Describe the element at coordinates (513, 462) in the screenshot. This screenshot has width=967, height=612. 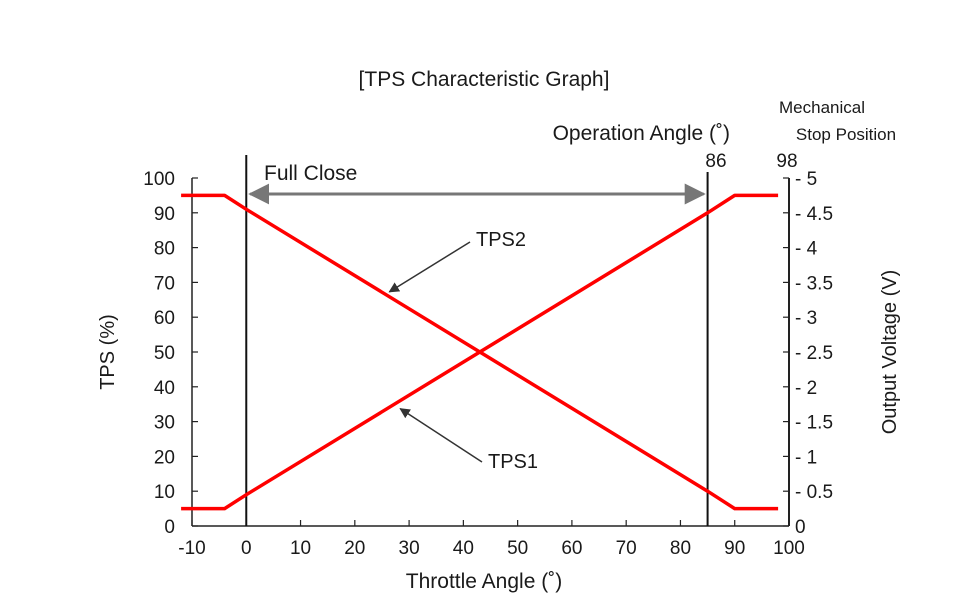
I see `legend-label-tps1: TPS1` at that location.